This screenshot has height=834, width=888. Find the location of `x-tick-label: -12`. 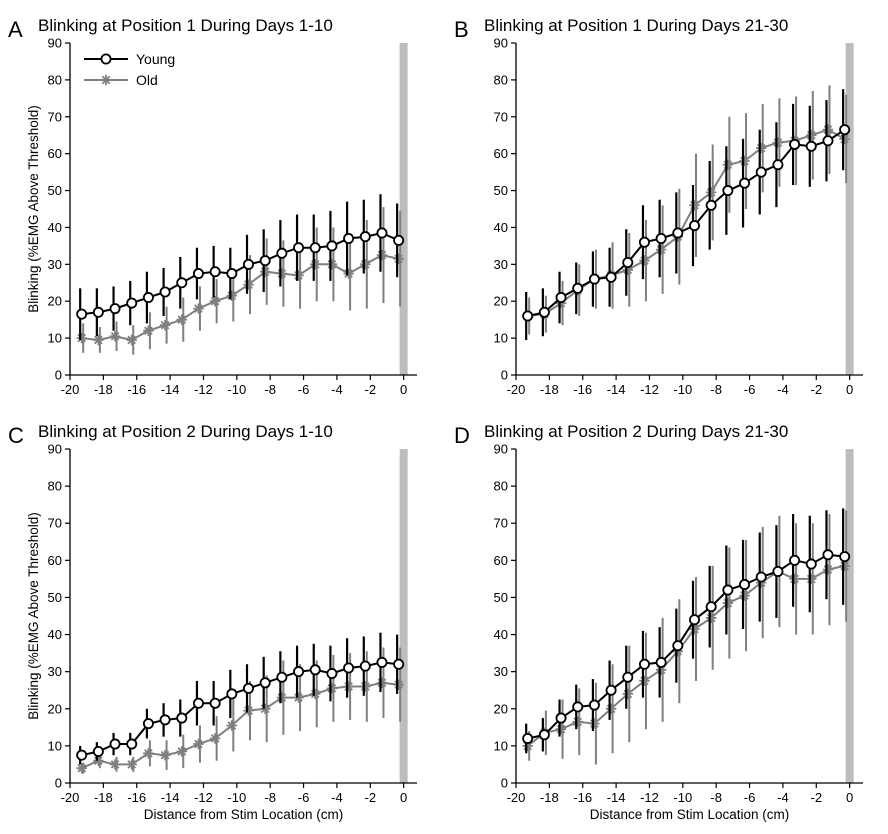

x-tick-label: -12 is located at coordinates (649, 389).